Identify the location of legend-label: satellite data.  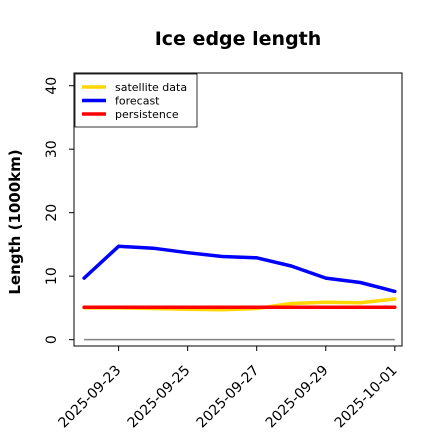
(151, 87).